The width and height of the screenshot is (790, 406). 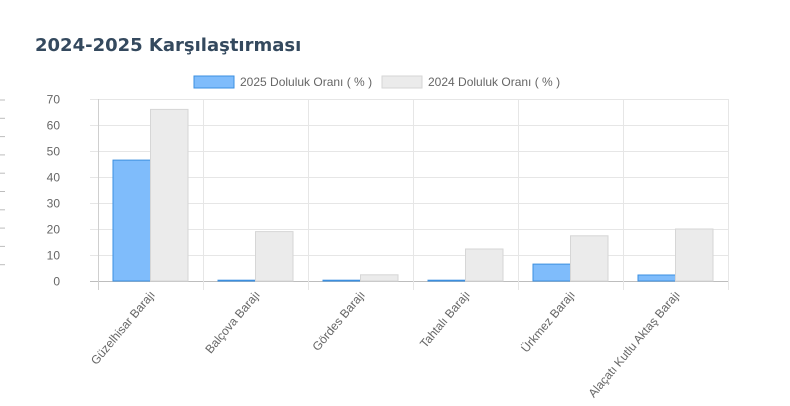 What do you see at coordinates (54, 178) in the screenshot?
I see `y-tick-label: 40` at bounding box center [54, 178].